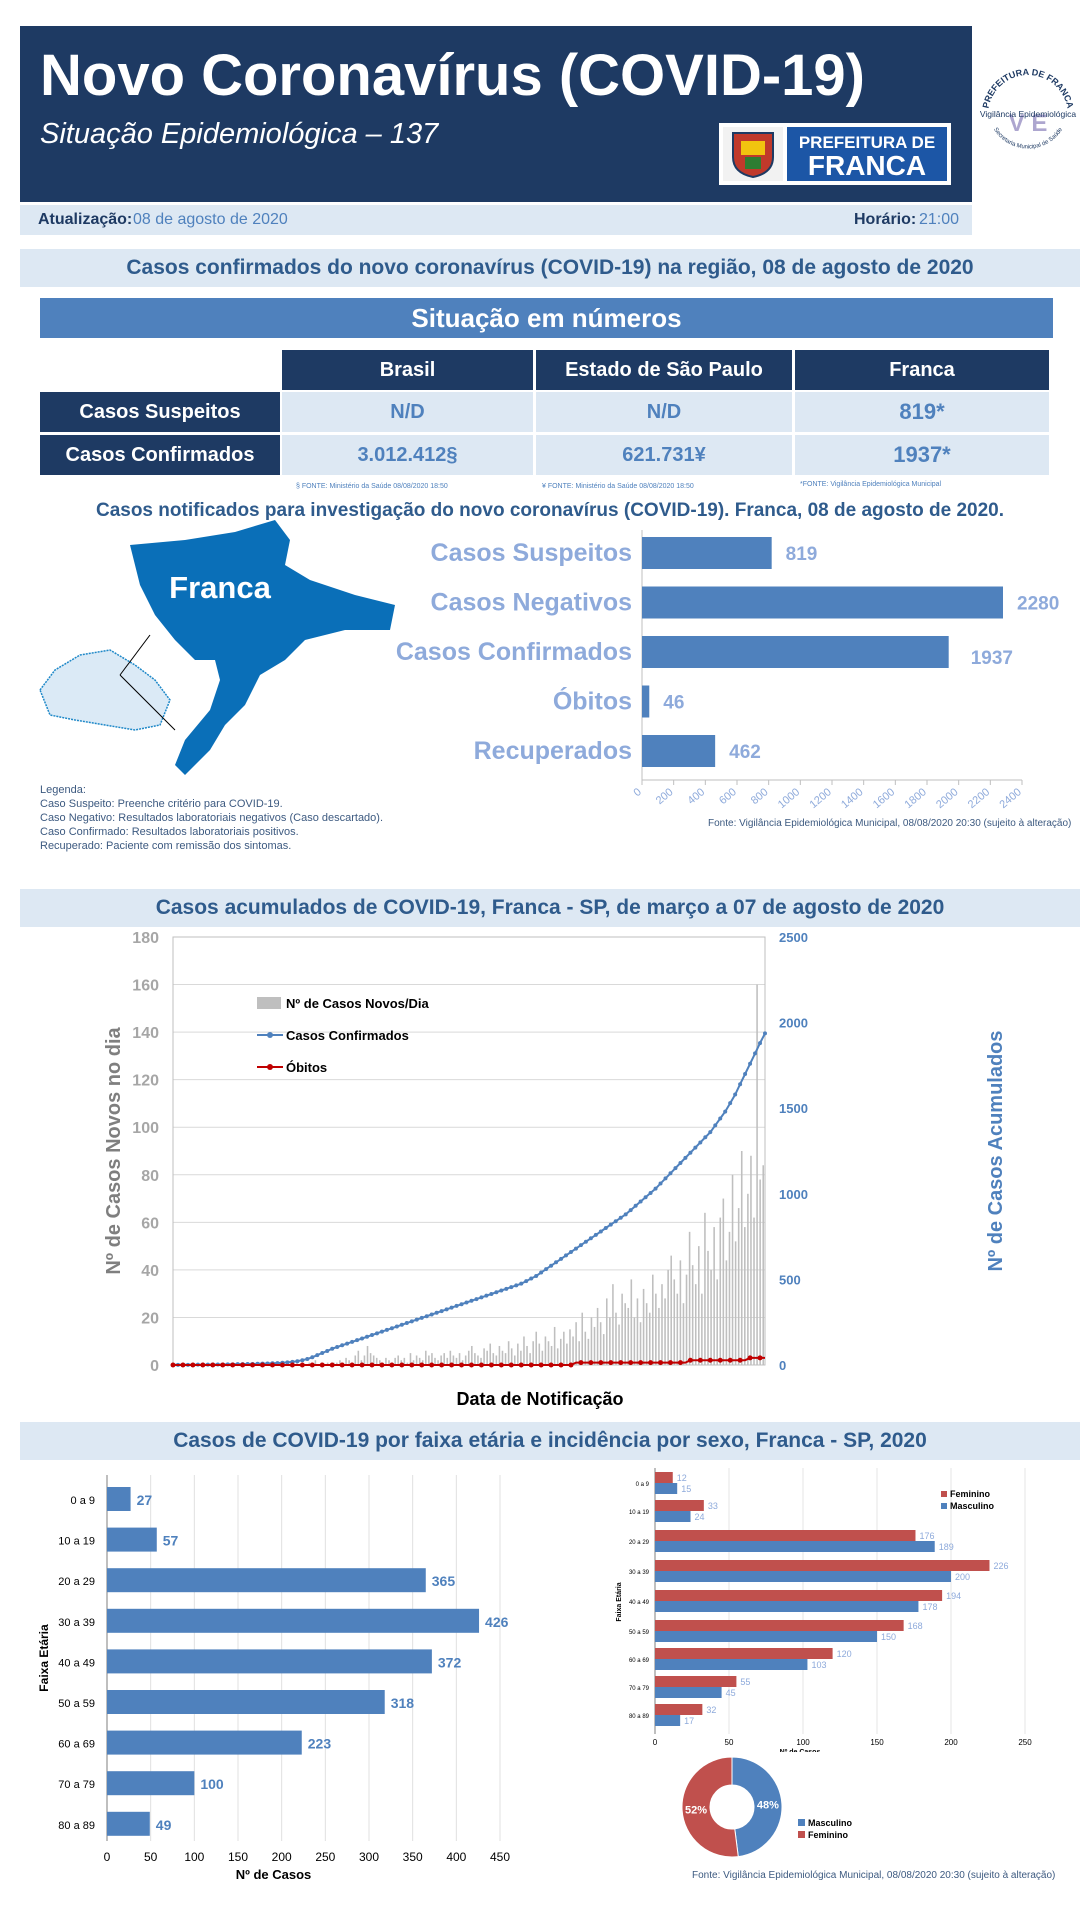 The width and height of the screenshot is (1080, 1915). I want to click on row-header-suspeitos: Casos Suspeitos, so click(160, 412).